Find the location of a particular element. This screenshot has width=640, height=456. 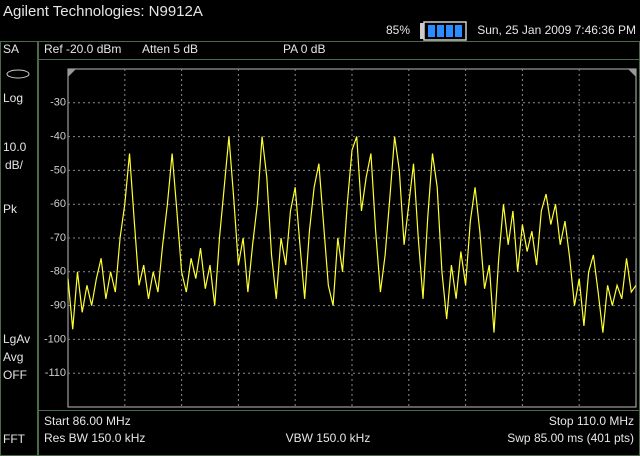

sweep-time: Swp 85.00 ms (401 pts) is located at coordinates (570, 438).